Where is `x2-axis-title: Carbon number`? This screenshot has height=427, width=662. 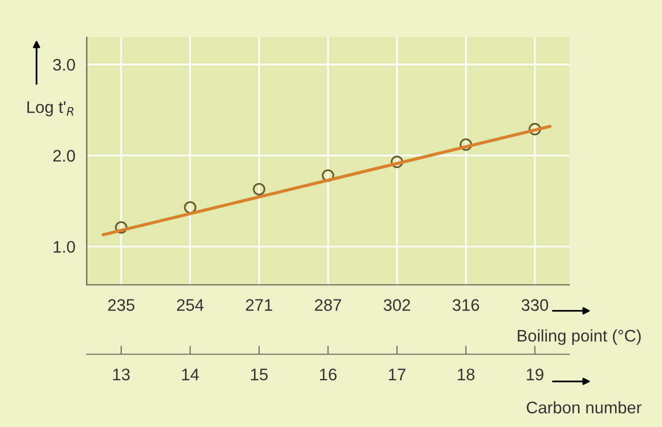
x2-axis-title: Carbon number is located at coordinates (584, 407).